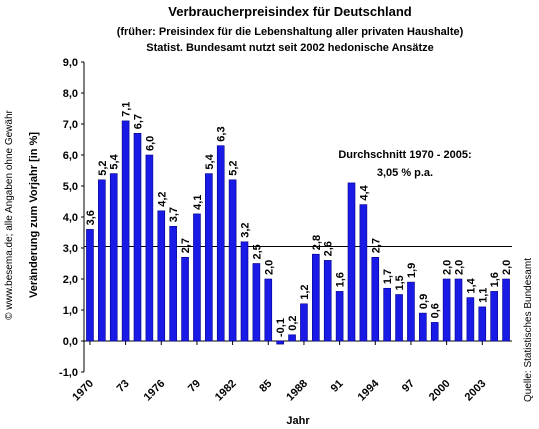 This screenshot has height=429, width=539. Describe the element at coordinates (127, 109) in the screenshot. I see `value-label: 7,1` at that location.